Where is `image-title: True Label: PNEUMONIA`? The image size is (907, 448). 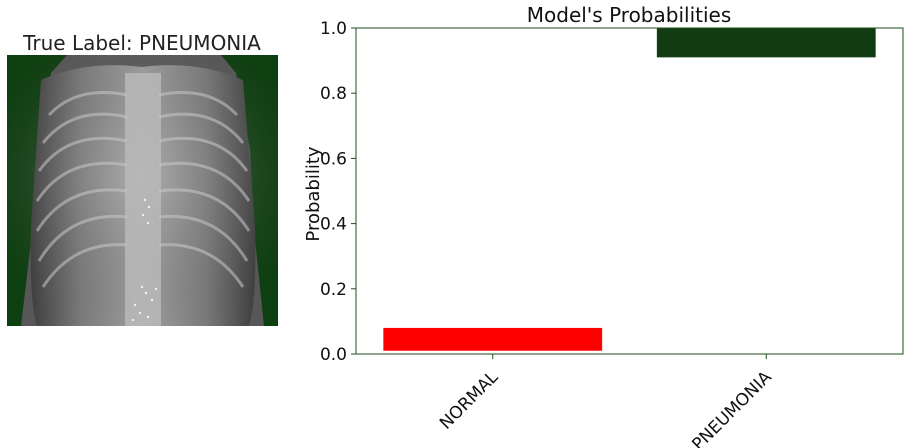 image-title: True Label: PNEUMONIA is located at coordinates (142, 43).